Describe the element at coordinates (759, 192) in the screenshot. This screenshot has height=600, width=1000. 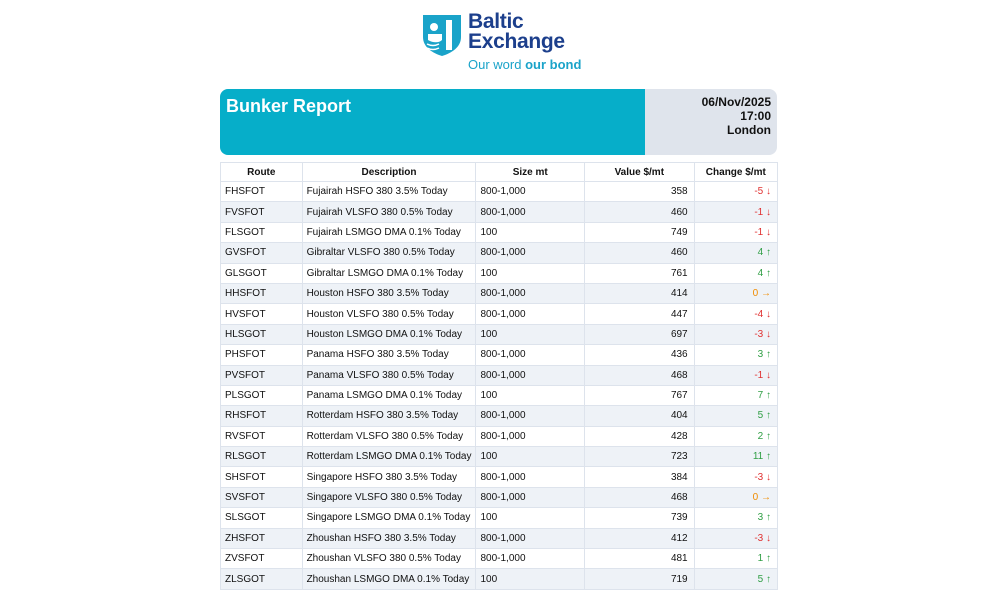
I see `change-value: -5` at that location.